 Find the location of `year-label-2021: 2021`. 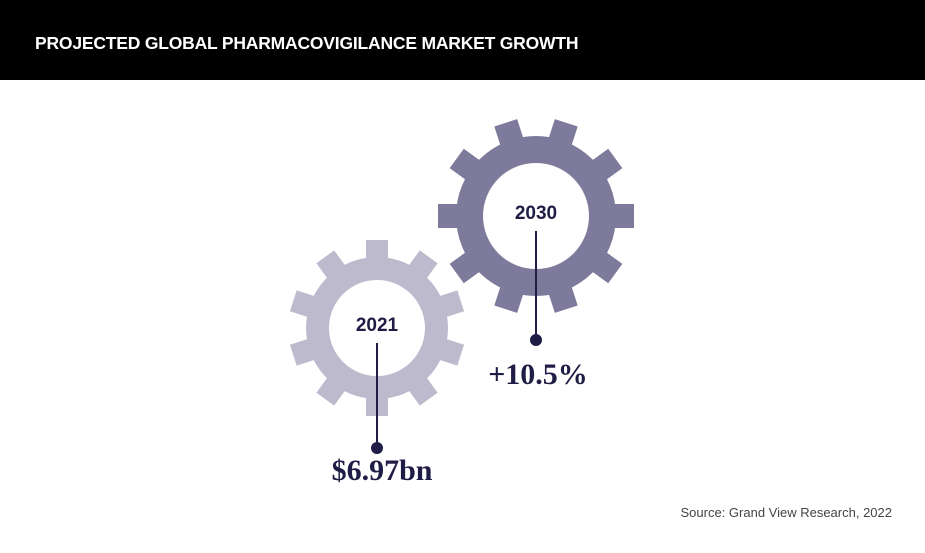

year-label-2021: 2021 is located at coordinates (377, 325).